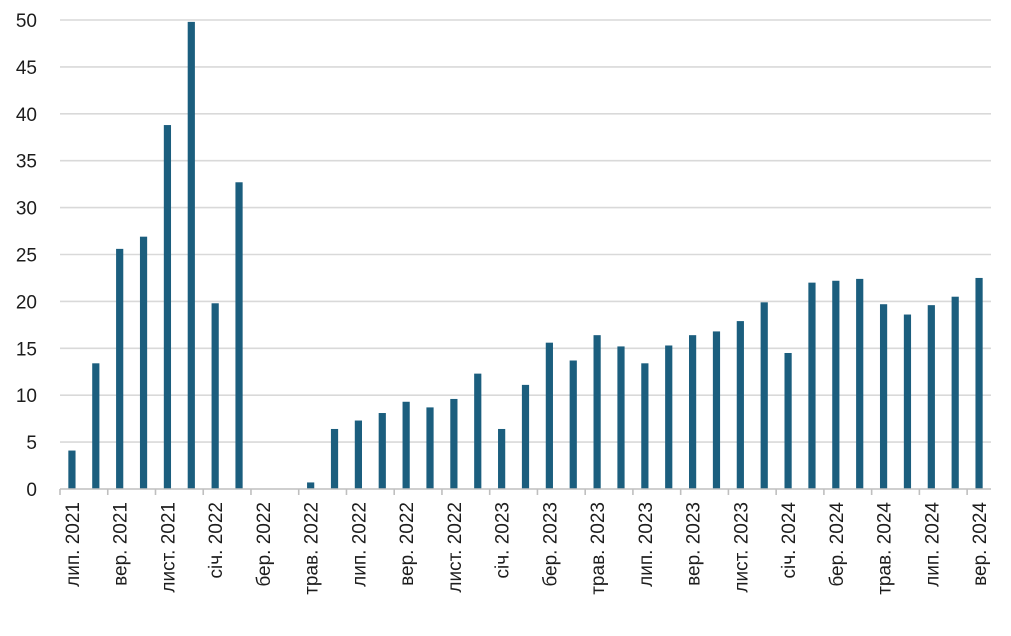 The width and height of the screenshot is (1011, 636). I want to click on y-tick-label: 30, so click(26, 209).